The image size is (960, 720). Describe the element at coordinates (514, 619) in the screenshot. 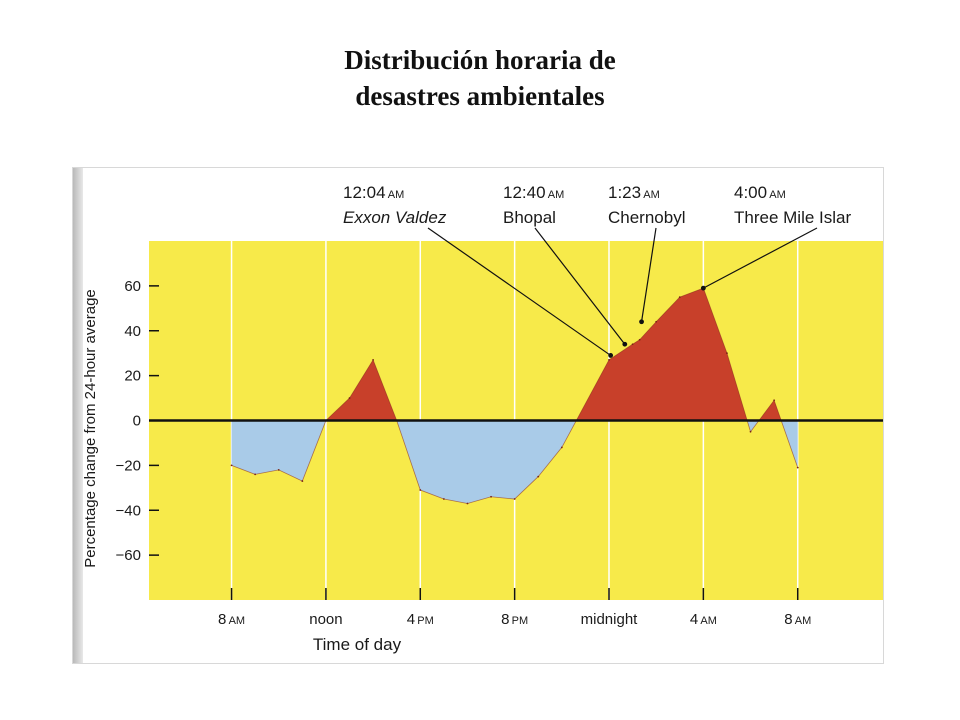

I see `x-tick-label: 8 PM` at that location.